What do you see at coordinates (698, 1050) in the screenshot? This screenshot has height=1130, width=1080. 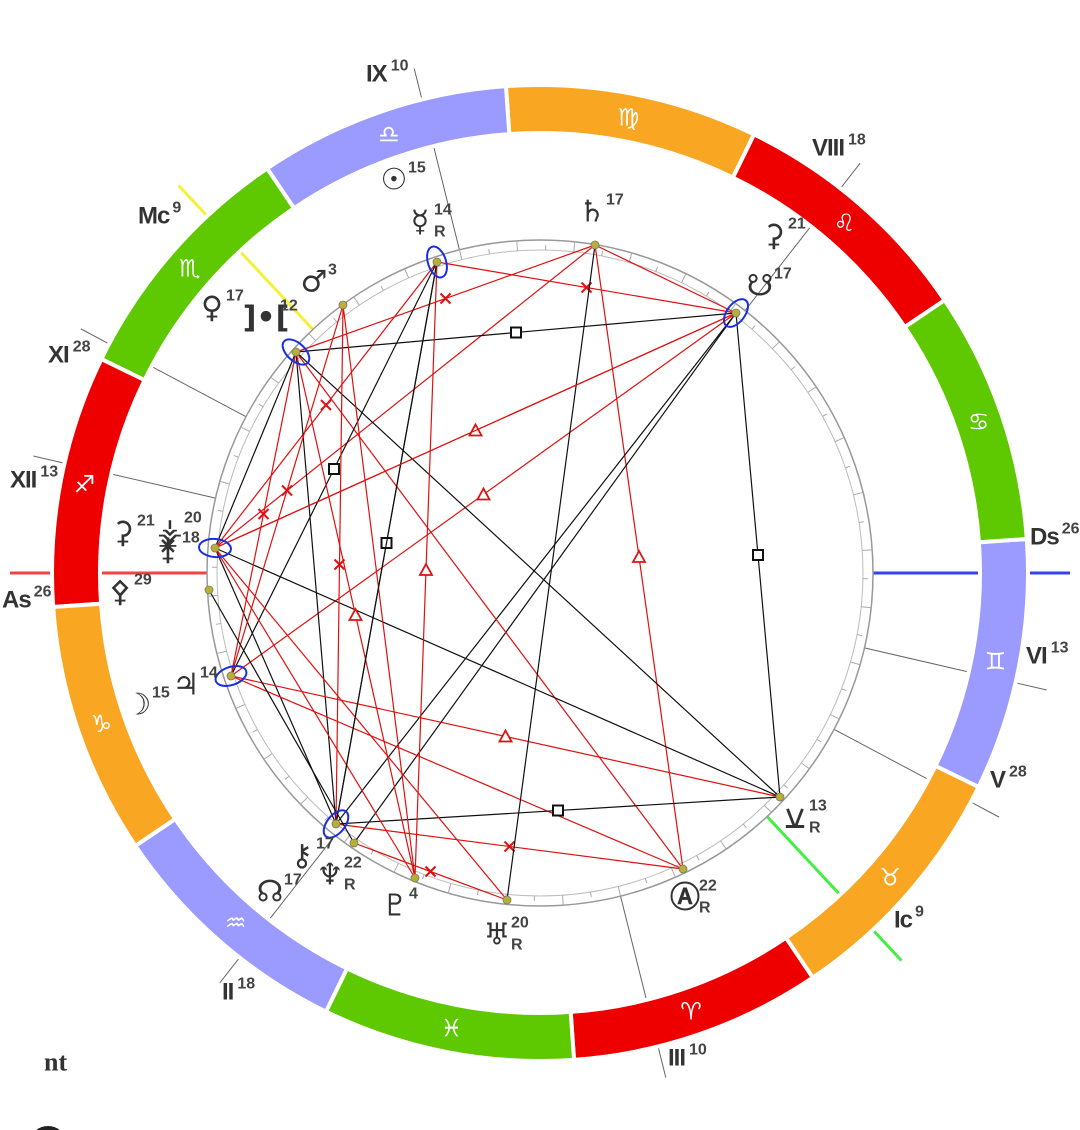 I see `house-degree: 10` at bounding box center [698, 1050].